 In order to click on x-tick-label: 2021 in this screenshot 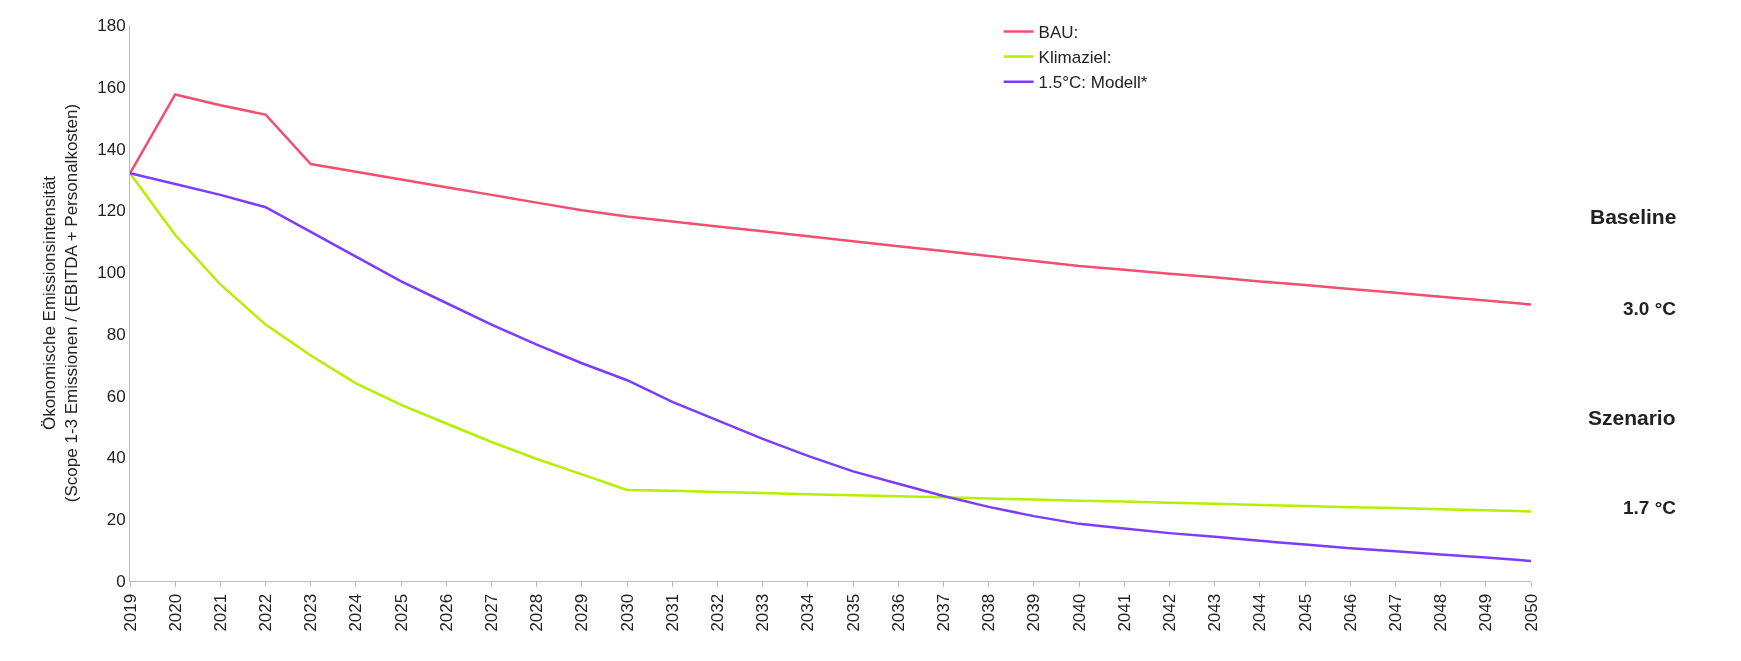, I will do `click(220, 612)`.